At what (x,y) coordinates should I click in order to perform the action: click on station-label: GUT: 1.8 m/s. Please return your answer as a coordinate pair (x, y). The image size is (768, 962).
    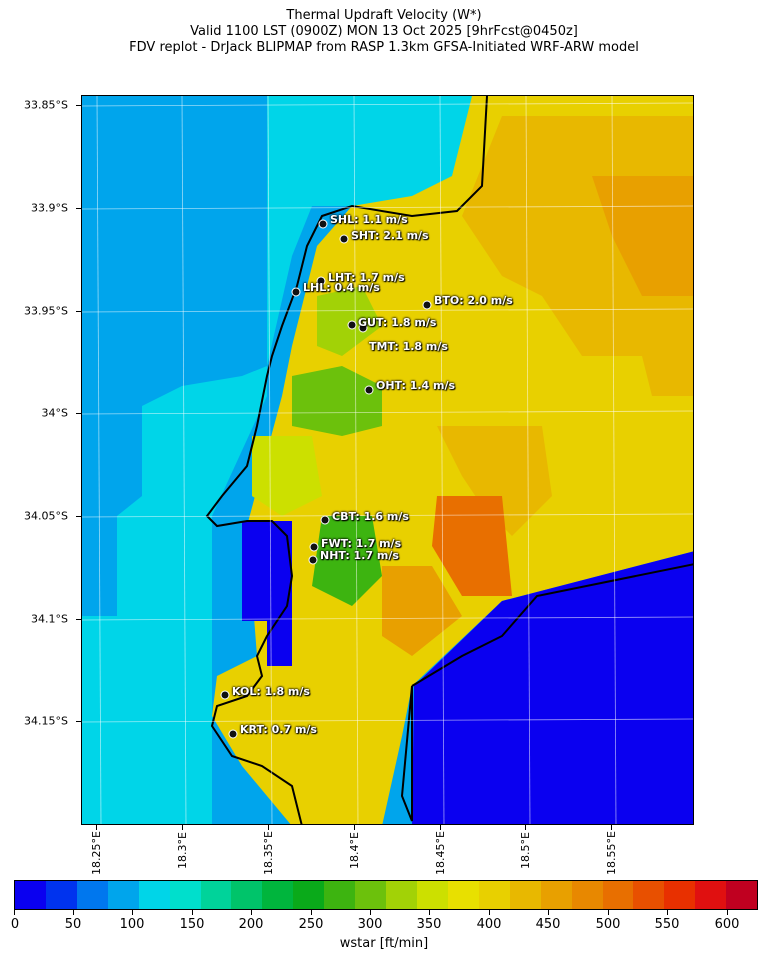
    Looking at the image, I should click on (397, 322).